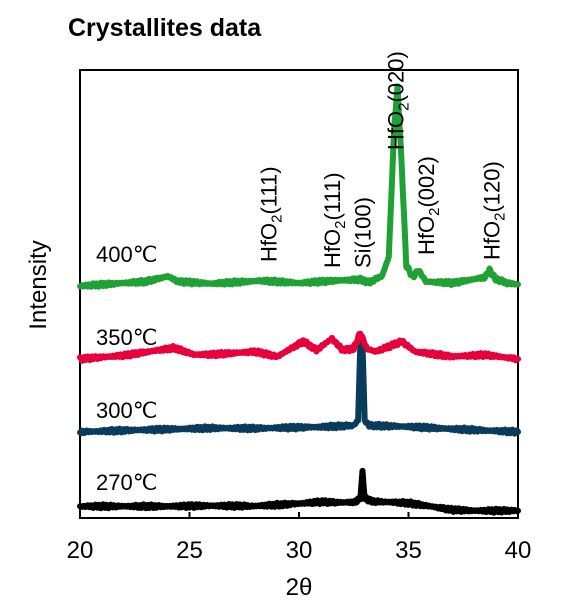 The height and width of the screenshot is (611, 570). Describe the element at coordinates (38, 284) in the screenshot. I see `y-axis-label: Intensity` at that location.